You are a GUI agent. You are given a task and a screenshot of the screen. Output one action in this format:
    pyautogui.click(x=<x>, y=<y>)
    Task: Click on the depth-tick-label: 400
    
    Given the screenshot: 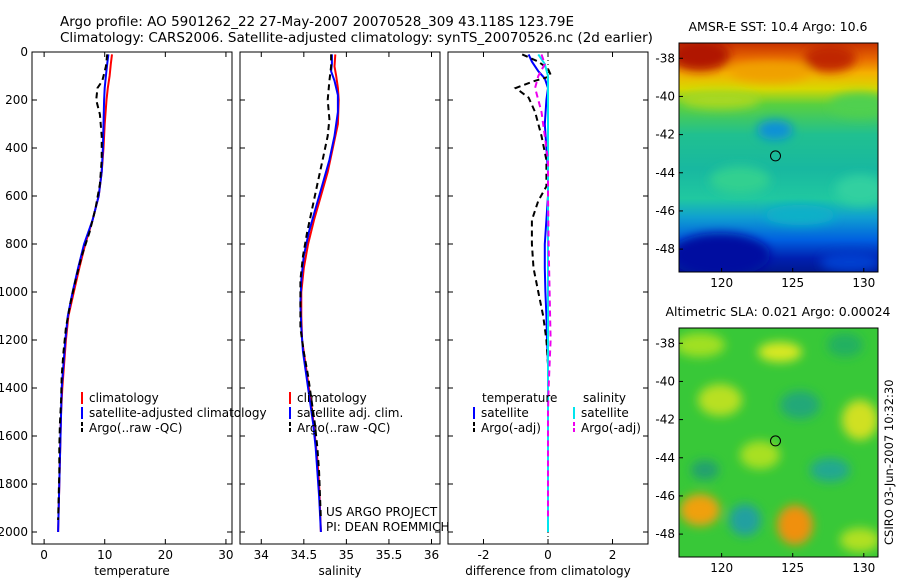 What is the action you would take?
    pyautogui.click(x=16, y=148)
    